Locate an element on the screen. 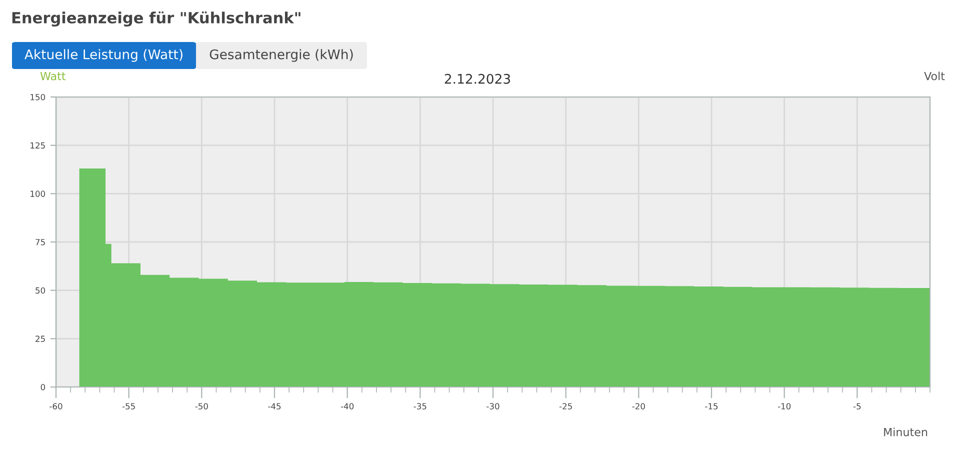  x-tick-label: -60 is located at coordinates (56, 406).